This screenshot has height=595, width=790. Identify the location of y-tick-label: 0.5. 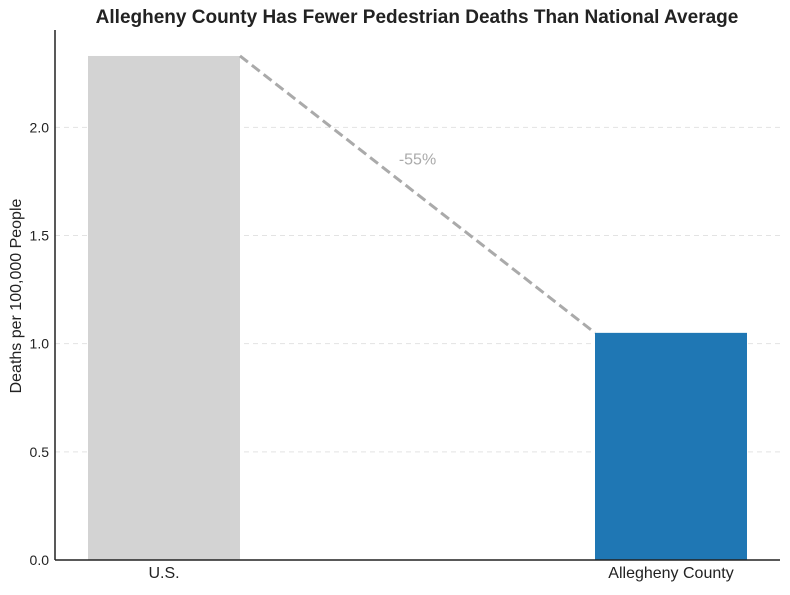
(40, 452).